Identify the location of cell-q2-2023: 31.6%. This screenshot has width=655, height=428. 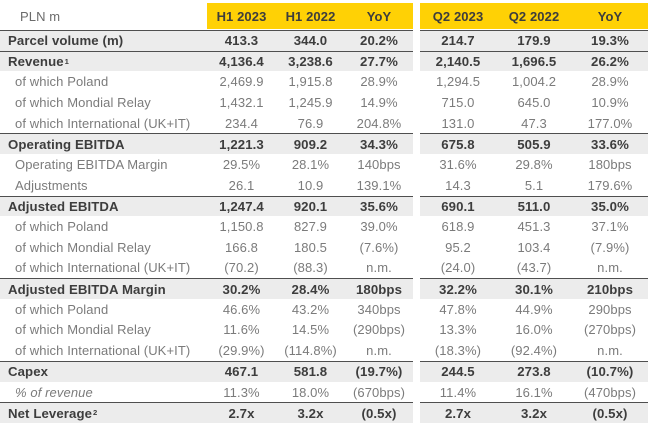
(458, 164).